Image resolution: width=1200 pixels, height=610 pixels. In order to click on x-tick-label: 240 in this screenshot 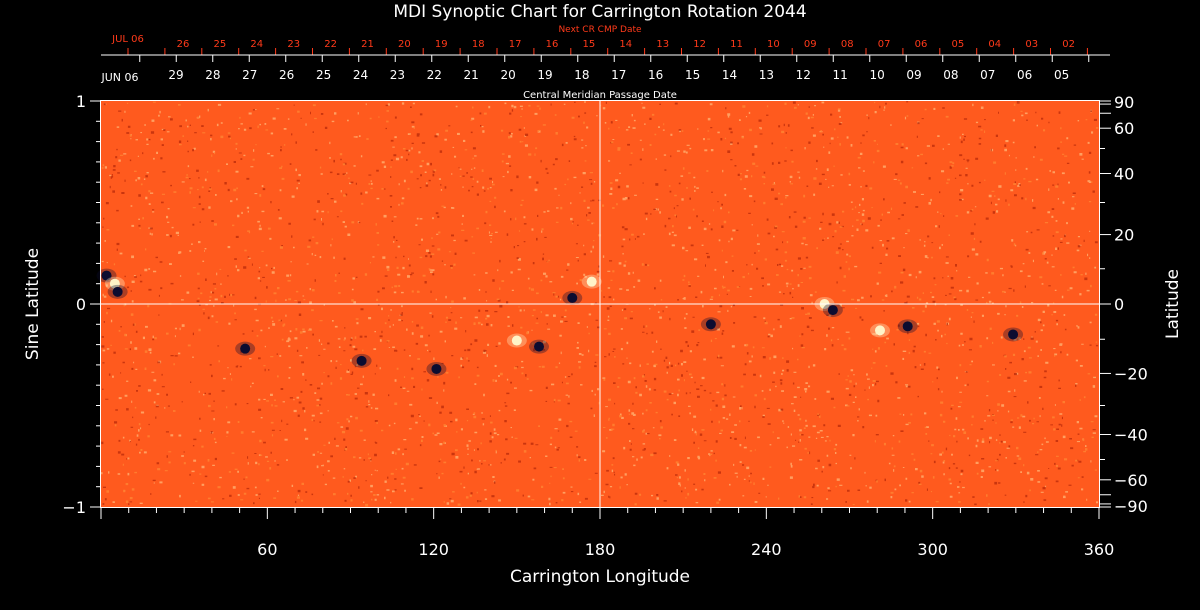, I will do `click(766, 549)`.